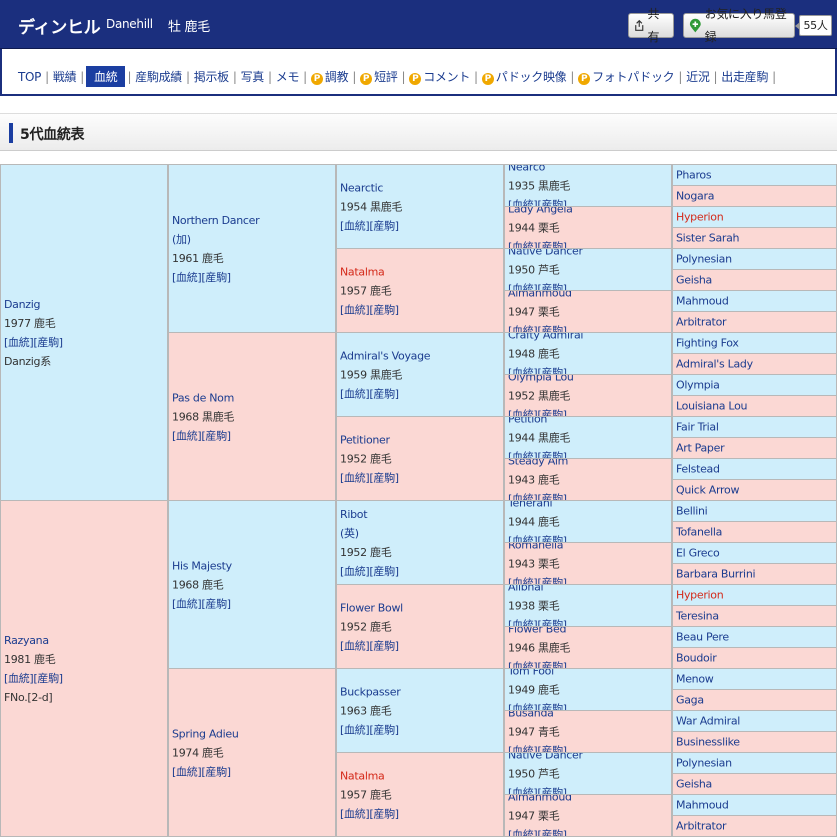  Describe the element at coordinates (540, 210) in the screenshot. I see `horse-name-link: Lady Angela` at that location.